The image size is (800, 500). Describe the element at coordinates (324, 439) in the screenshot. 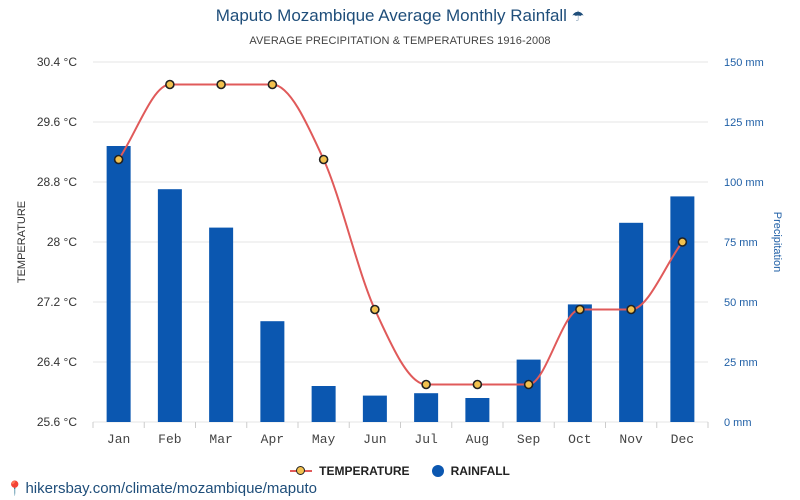

I see `month-label: May` at that location.